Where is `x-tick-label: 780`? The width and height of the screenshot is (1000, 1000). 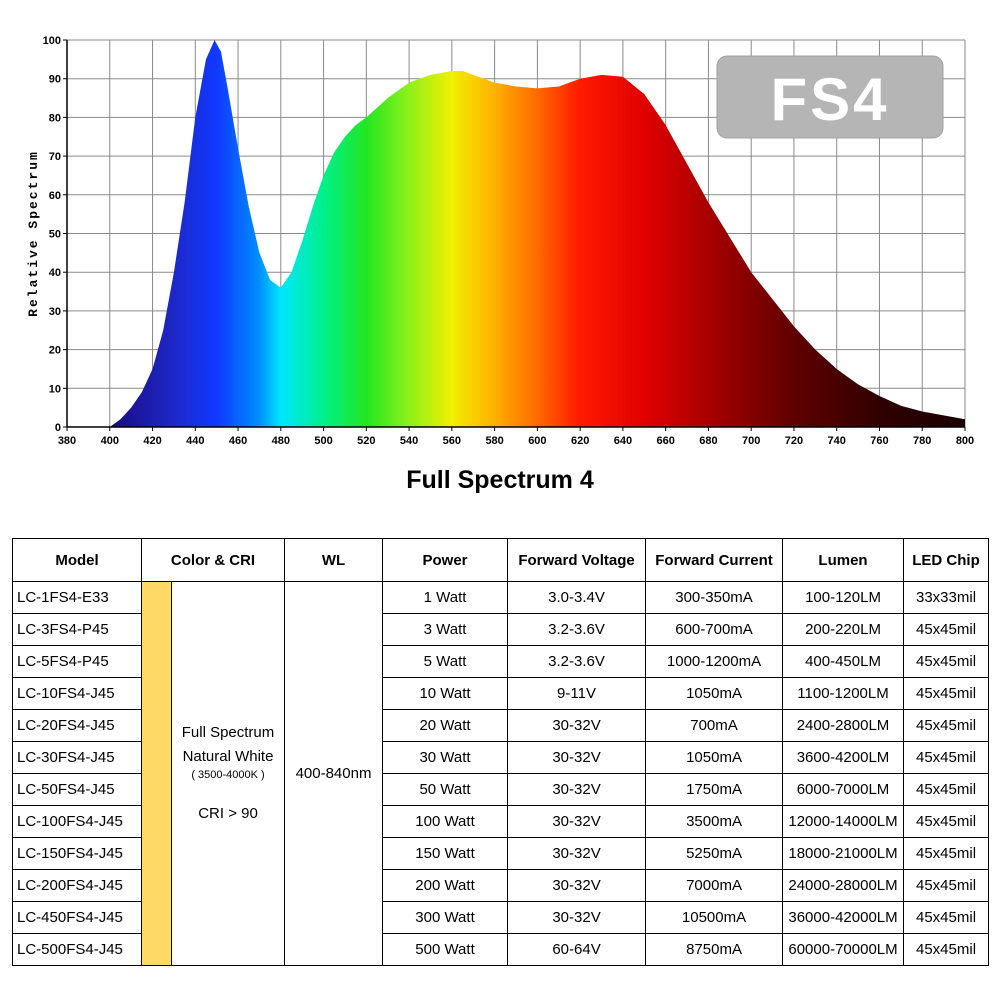
x-tick-label: 780 is located at coordinates (922, 441).